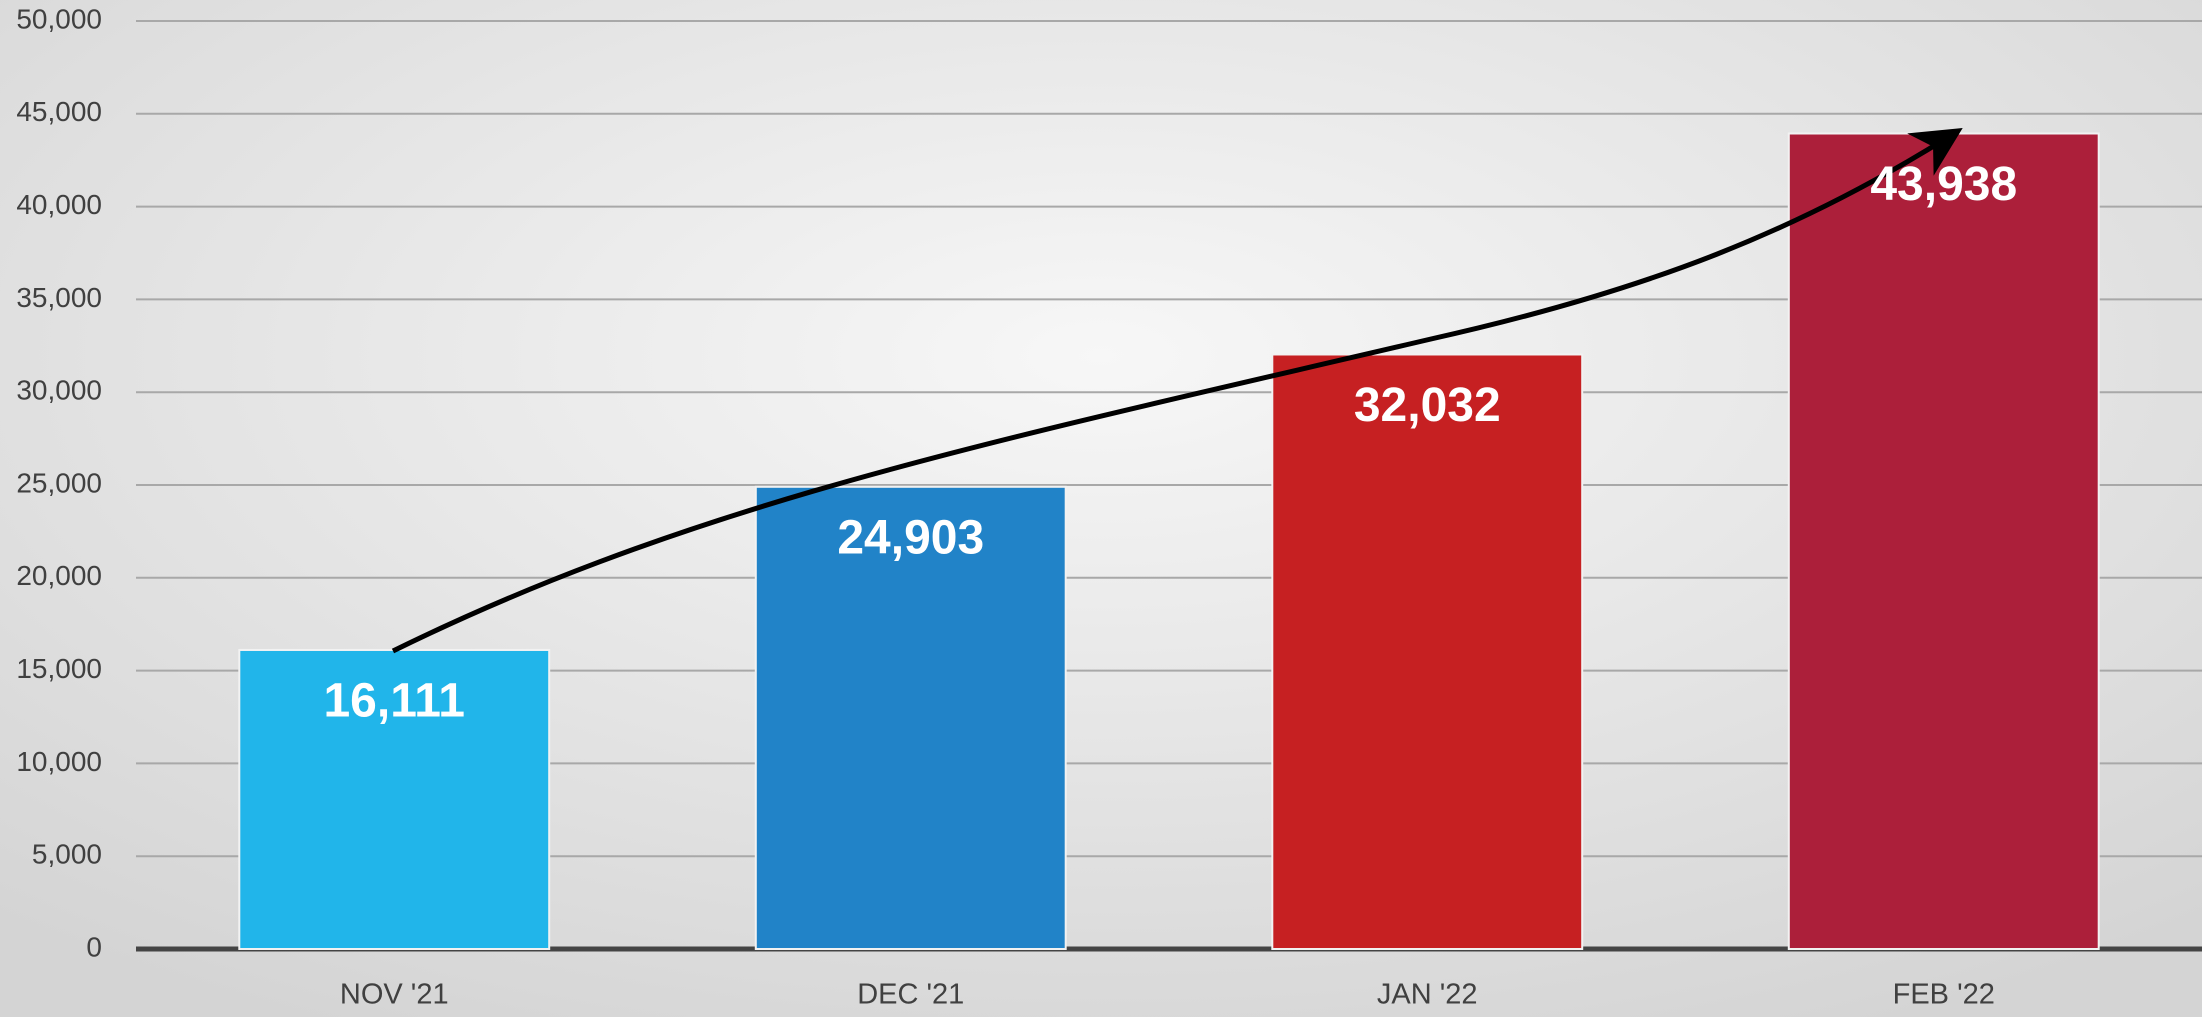 This screenshot has width=2202, height=1017. I want to click on x-tick-label: FEB '22, so click(1944, 995).